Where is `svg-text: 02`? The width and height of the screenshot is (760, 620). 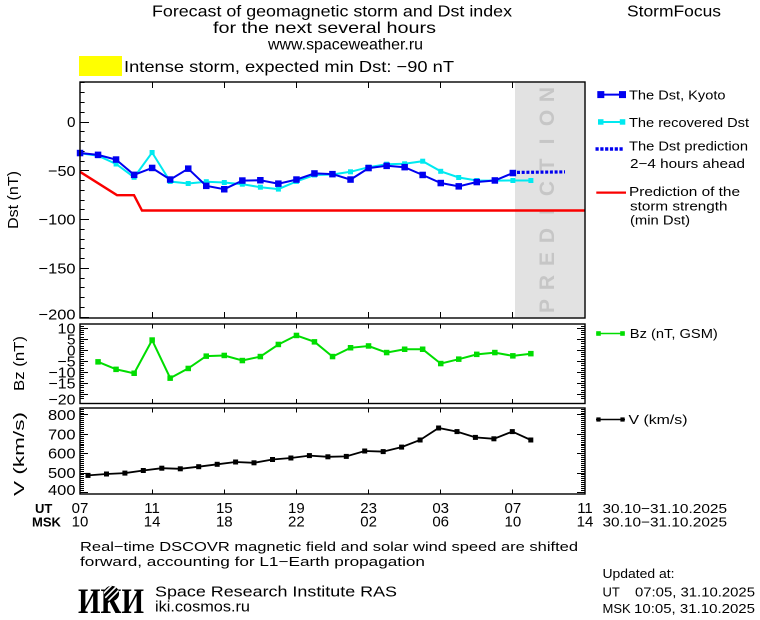 svg-text: 02 is located at coordinates (368, 522).